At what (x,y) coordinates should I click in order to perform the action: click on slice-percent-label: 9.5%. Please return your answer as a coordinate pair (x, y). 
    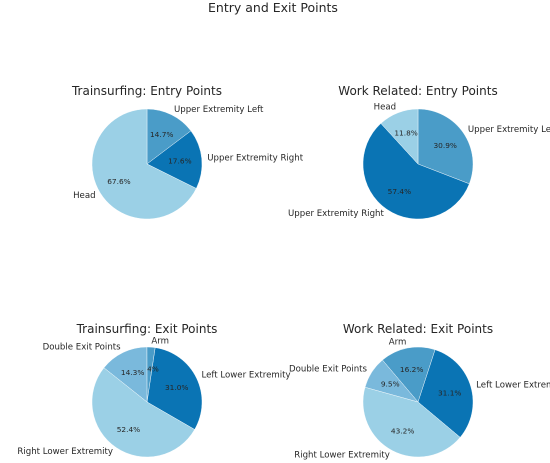
    Looking at the image, I should click on (390, 384).